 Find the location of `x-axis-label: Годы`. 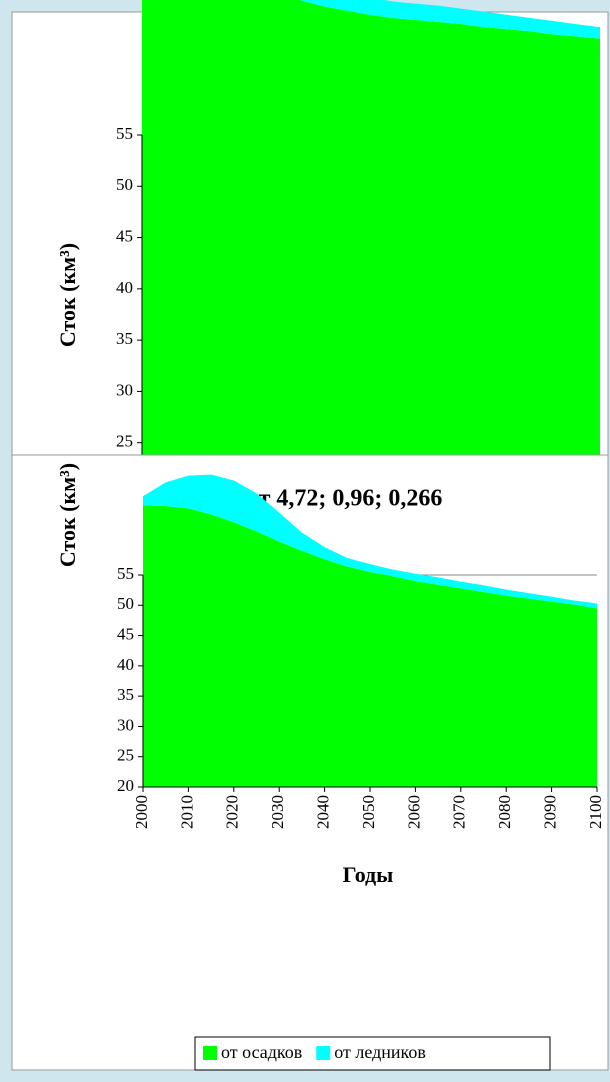

x-axis-label: Годы is located at coordinates (368, 874).